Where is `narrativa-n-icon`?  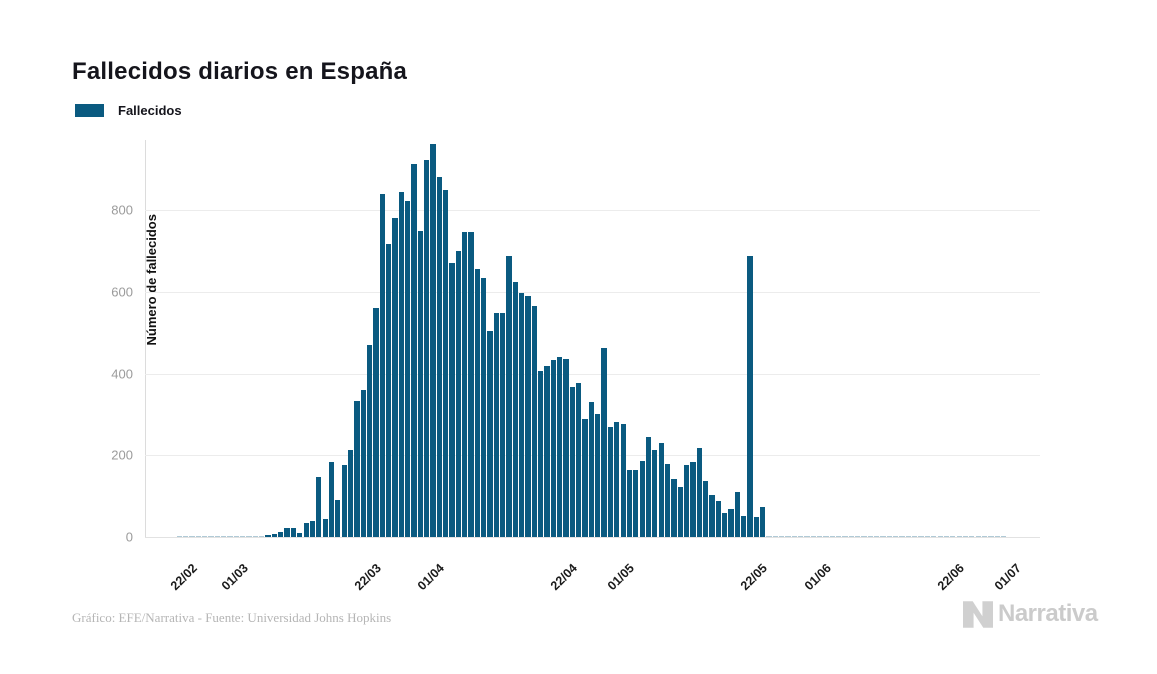 narrativa-n-icon is located at coordinates (978, 614).